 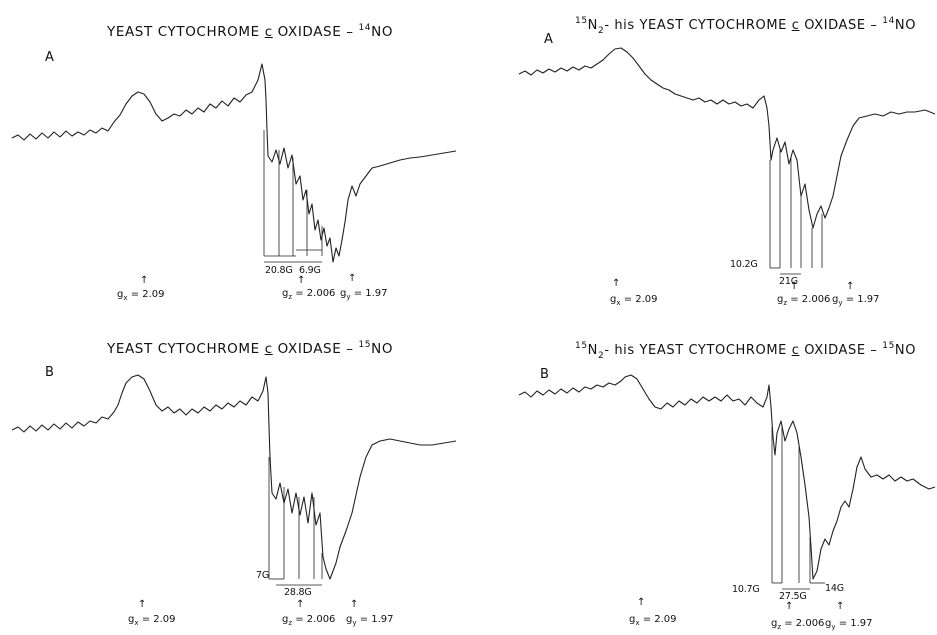 I want to click on measurement-label: 10.2G, so click(x=744, y=264).